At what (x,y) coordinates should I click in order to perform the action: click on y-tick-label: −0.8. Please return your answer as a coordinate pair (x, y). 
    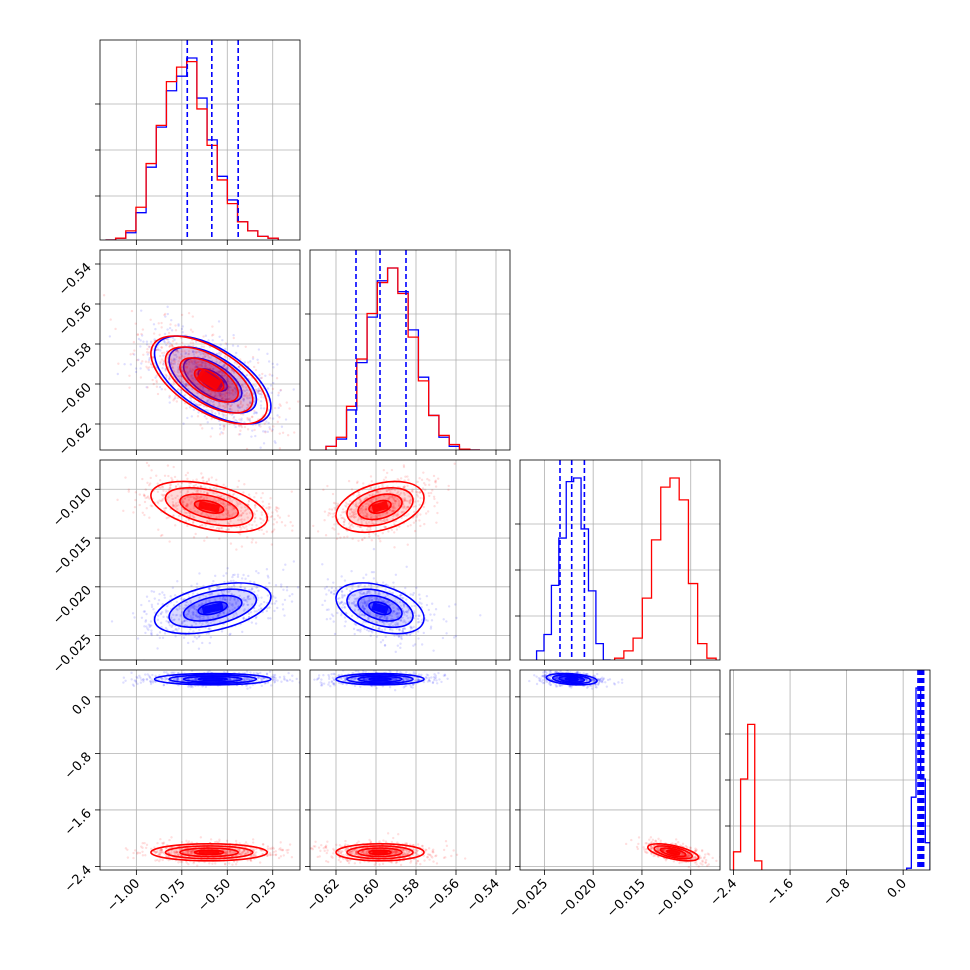
    Looking at the image, I should click on (78, 766).